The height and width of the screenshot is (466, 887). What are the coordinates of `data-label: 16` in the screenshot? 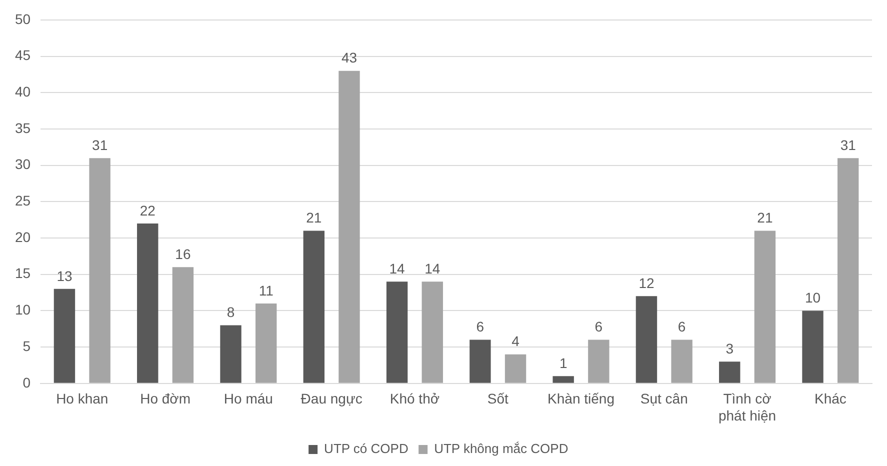 It's located at (183, 254).